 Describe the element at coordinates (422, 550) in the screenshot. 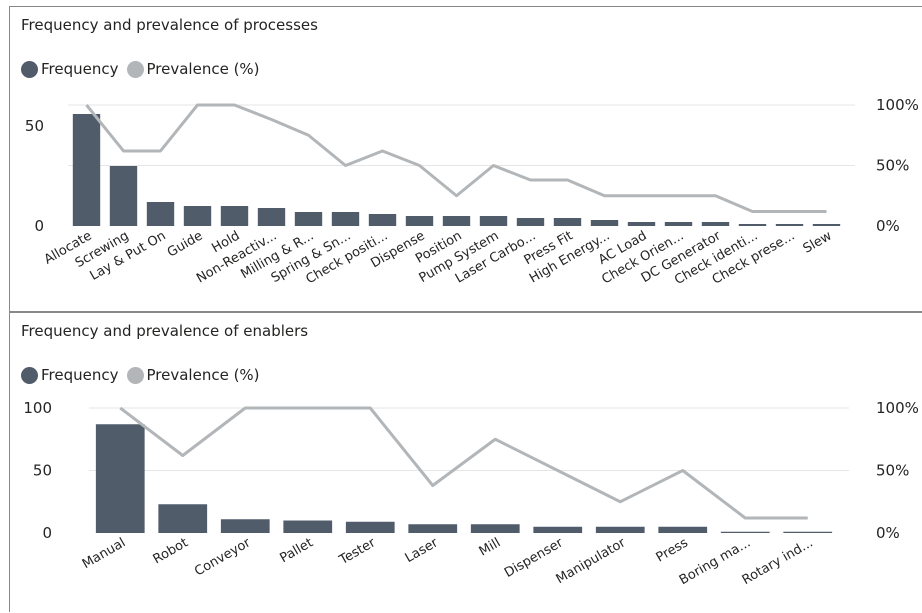

I see `x-tick-label: Laser` at that location.